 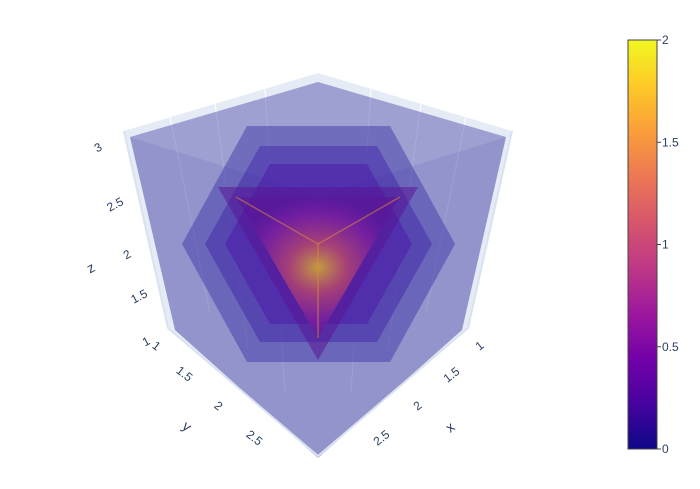 What do you see at coordinates (139, 296) in the screenshot?
I see `z-tick-label: 1.5` at bounding box center [139, 296].